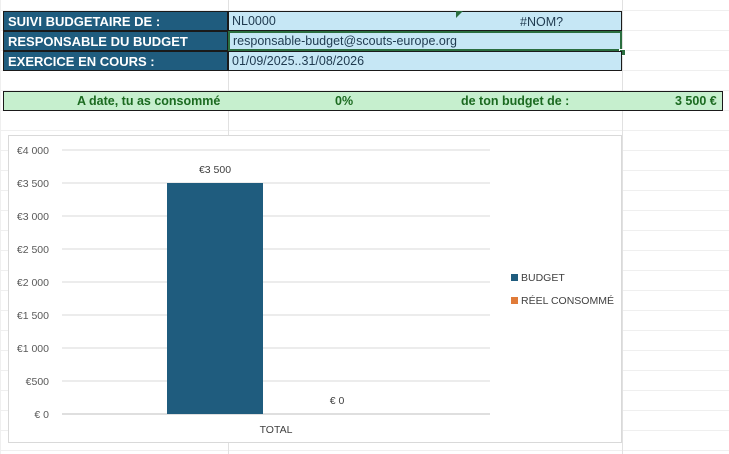 This screenshot has height=454, width=729. I want to click on data-label: € 0, so click(337, 401).